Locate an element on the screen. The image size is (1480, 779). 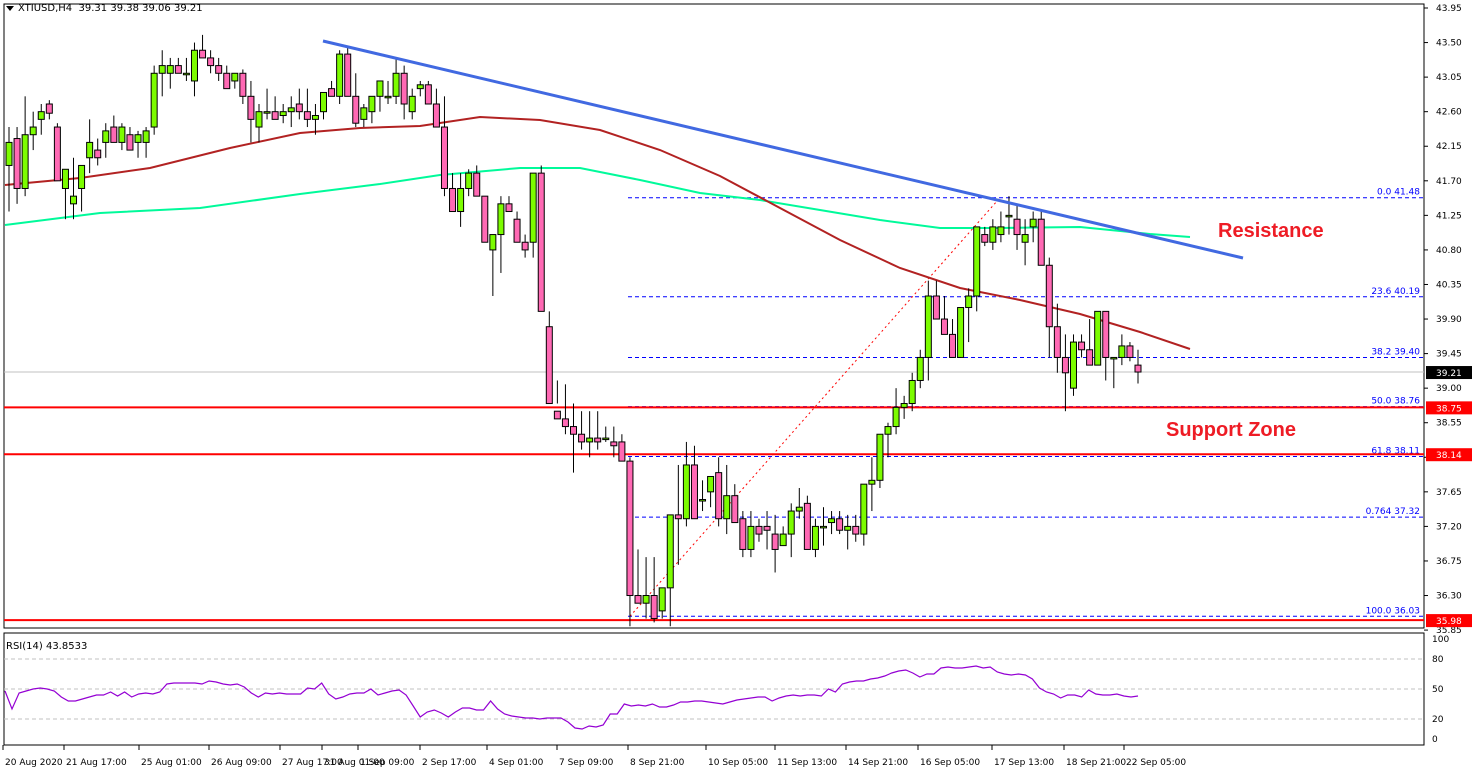
price-axis-label: 43.95 is located at coordinates (1449, 9).